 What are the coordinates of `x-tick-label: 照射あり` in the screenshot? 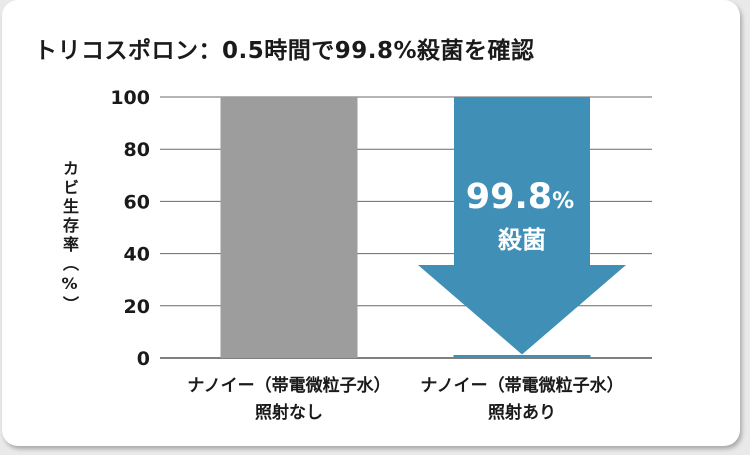 It's located at (522, 412).